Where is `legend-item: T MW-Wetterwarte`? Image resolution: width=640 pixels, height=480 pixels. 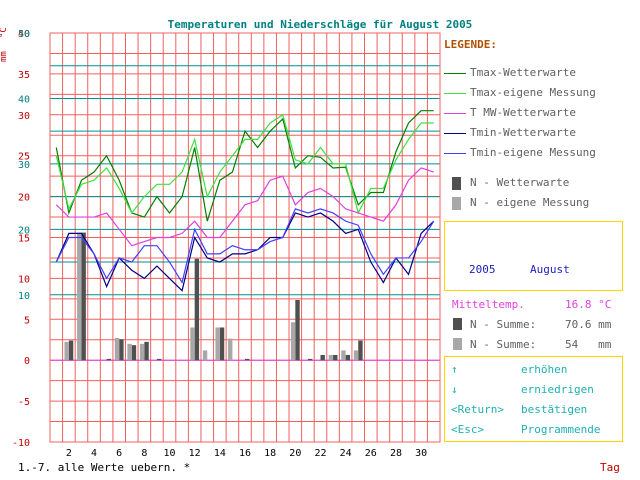
legend-item: T MW-Wetterwarte is located at coordinates (534, 114).